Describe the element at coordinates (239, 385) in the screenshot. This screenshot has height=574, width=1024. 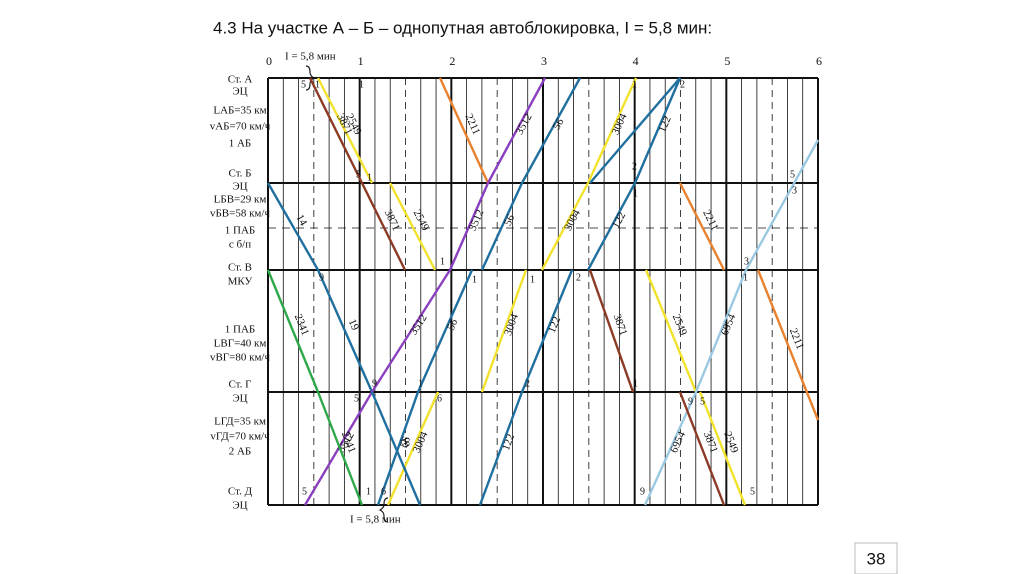
I see `station-label: Ст. Г` at that location.